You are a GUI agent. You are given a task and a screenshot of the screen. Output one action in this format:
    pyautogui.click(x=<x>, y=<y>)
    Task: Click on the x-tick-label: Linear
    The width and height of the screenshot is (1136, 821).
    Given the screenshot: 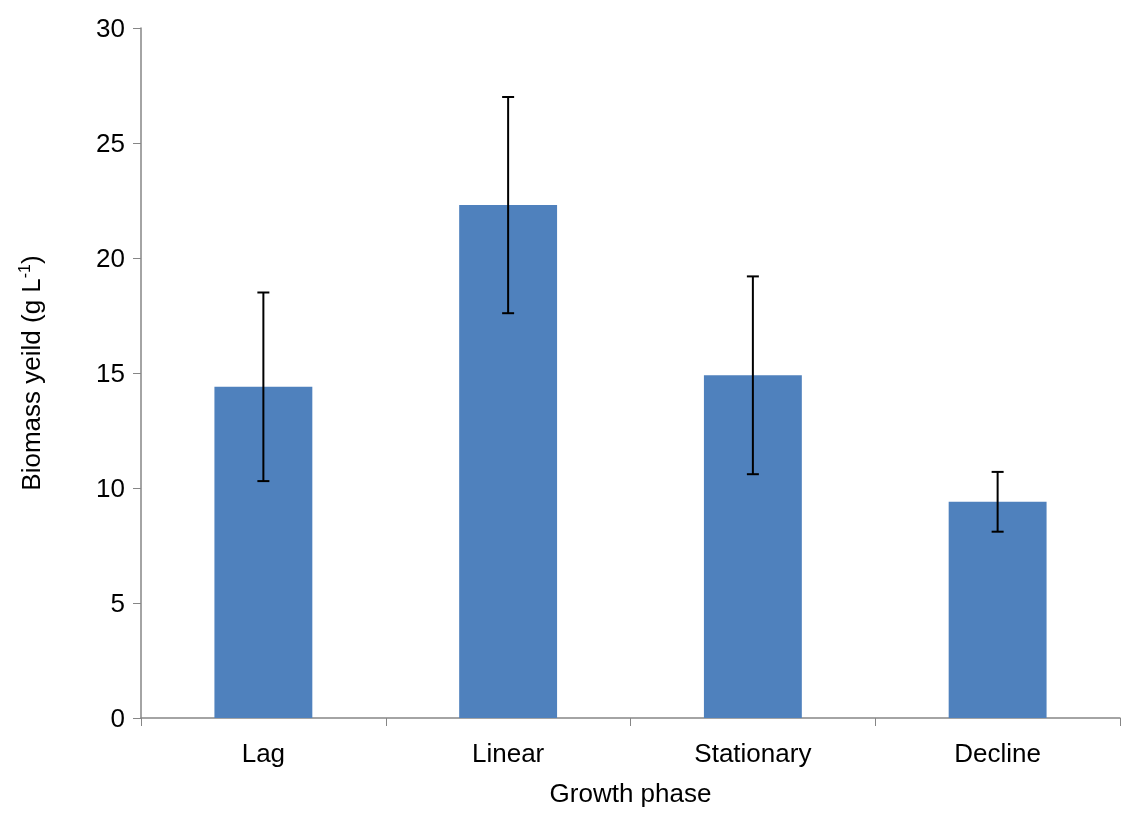 What is the action you would take?
    pyautogui.click(x=508, y=753)
    